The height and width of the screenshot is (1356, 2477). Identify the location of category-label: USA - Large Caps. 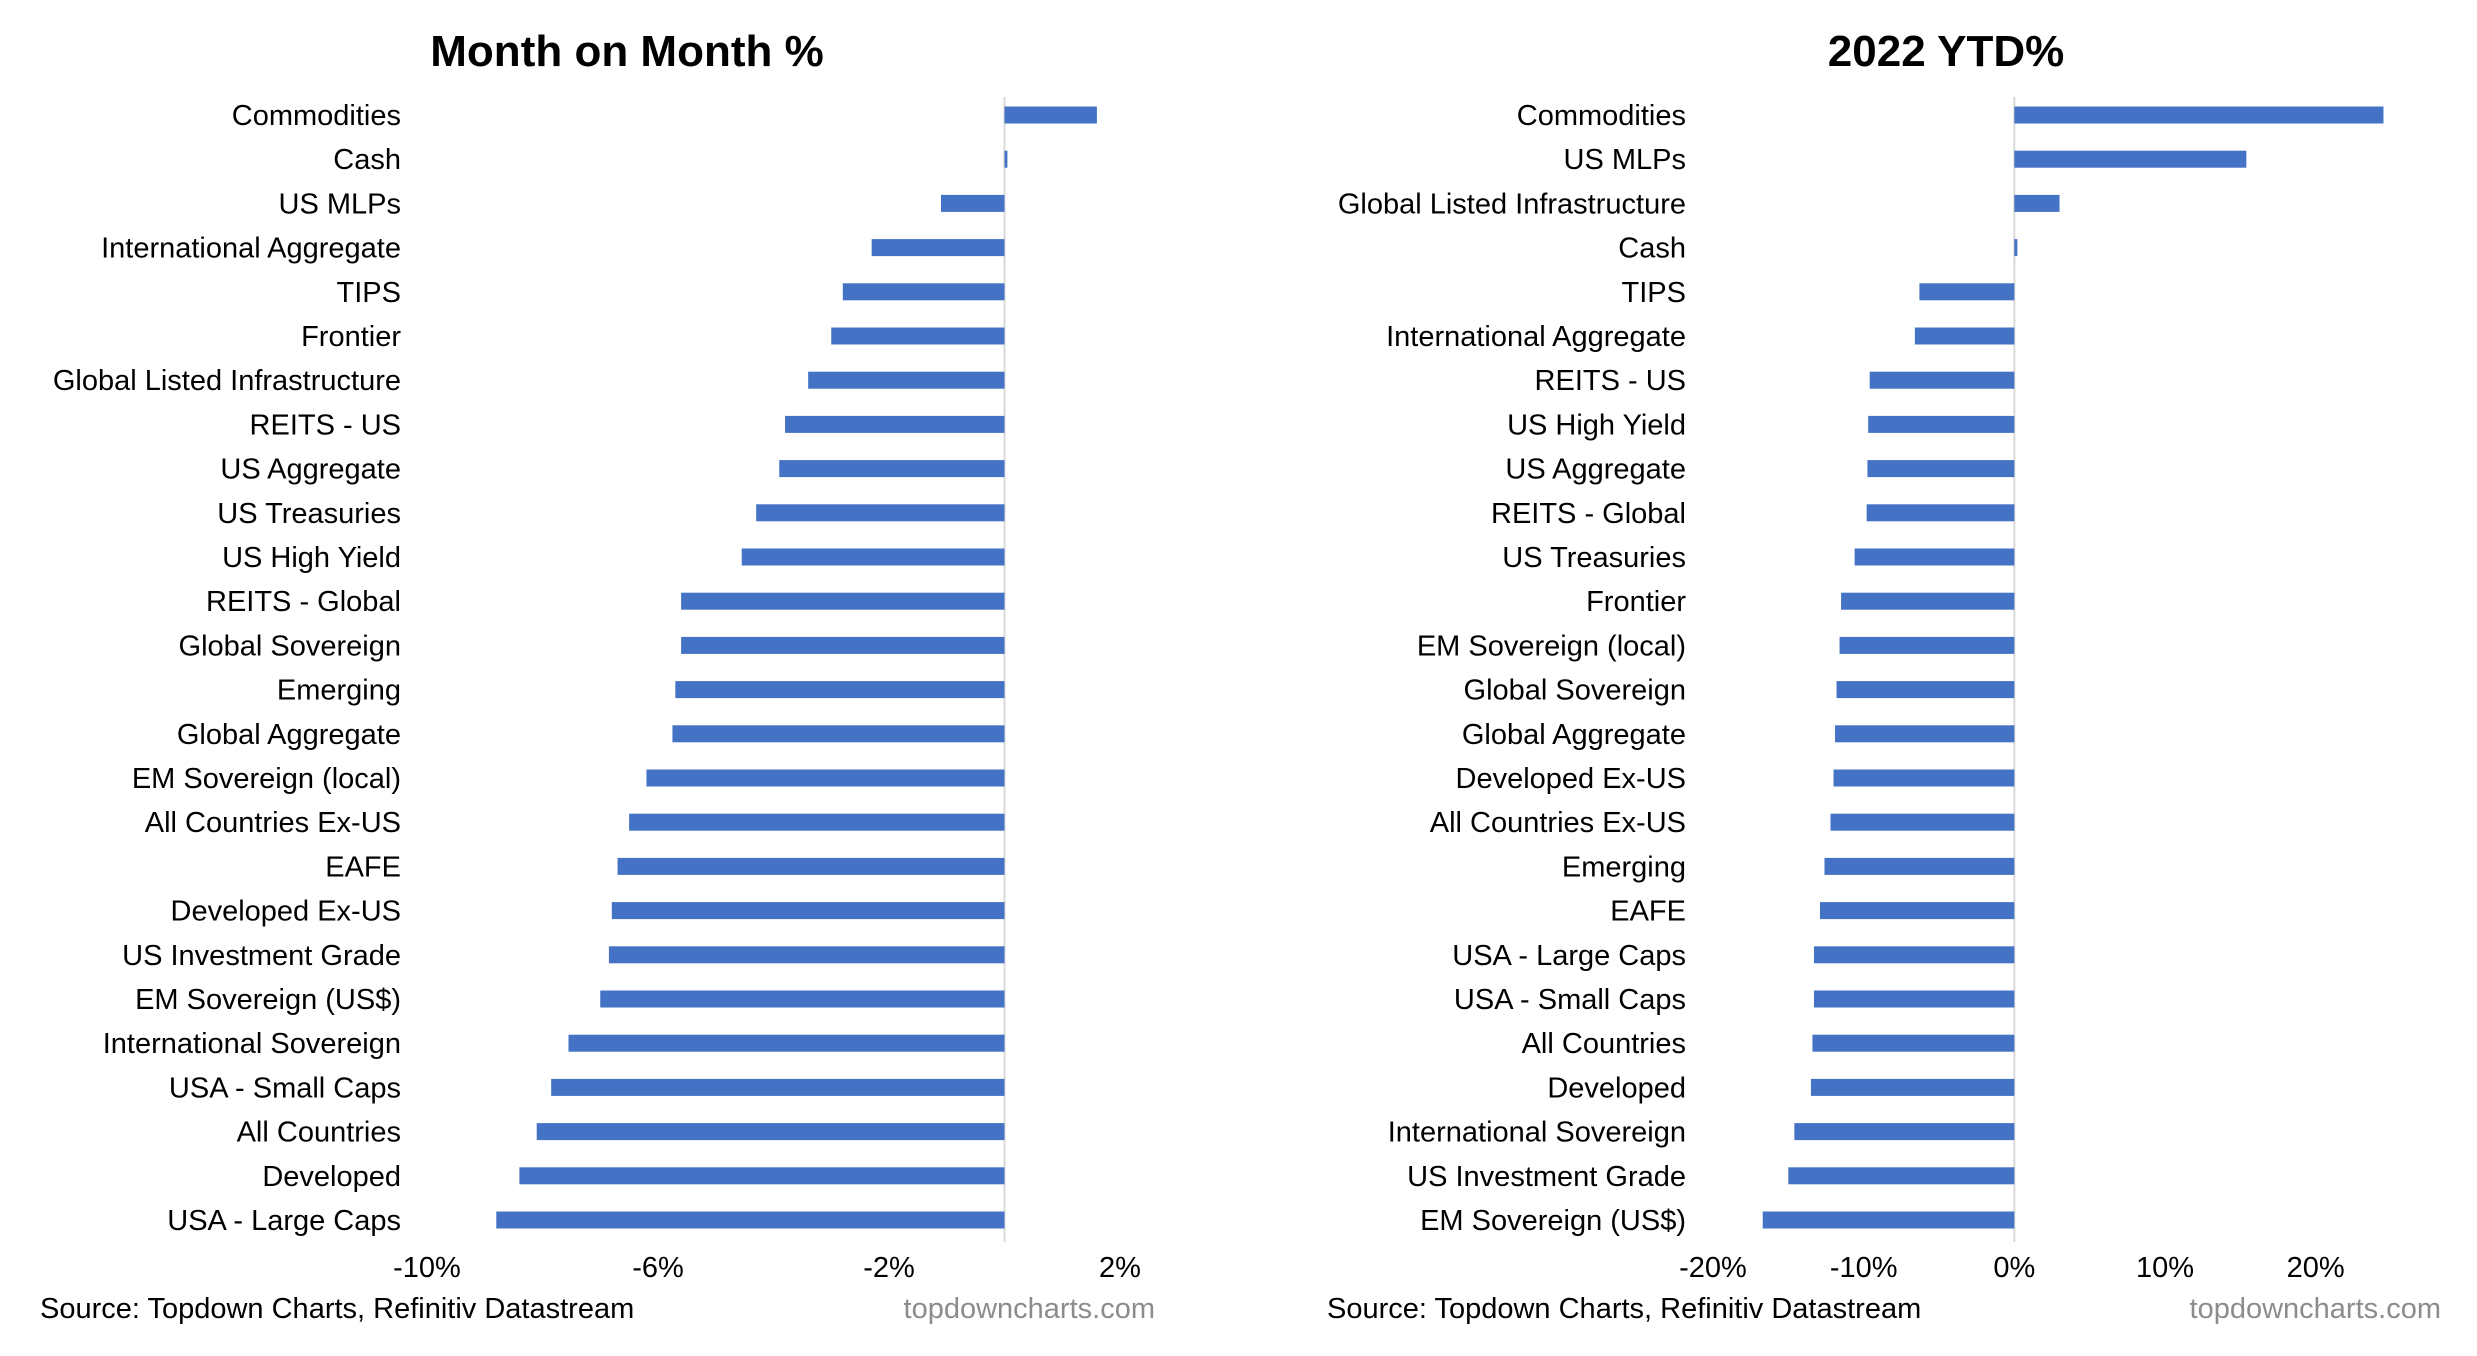
(1569, 956).